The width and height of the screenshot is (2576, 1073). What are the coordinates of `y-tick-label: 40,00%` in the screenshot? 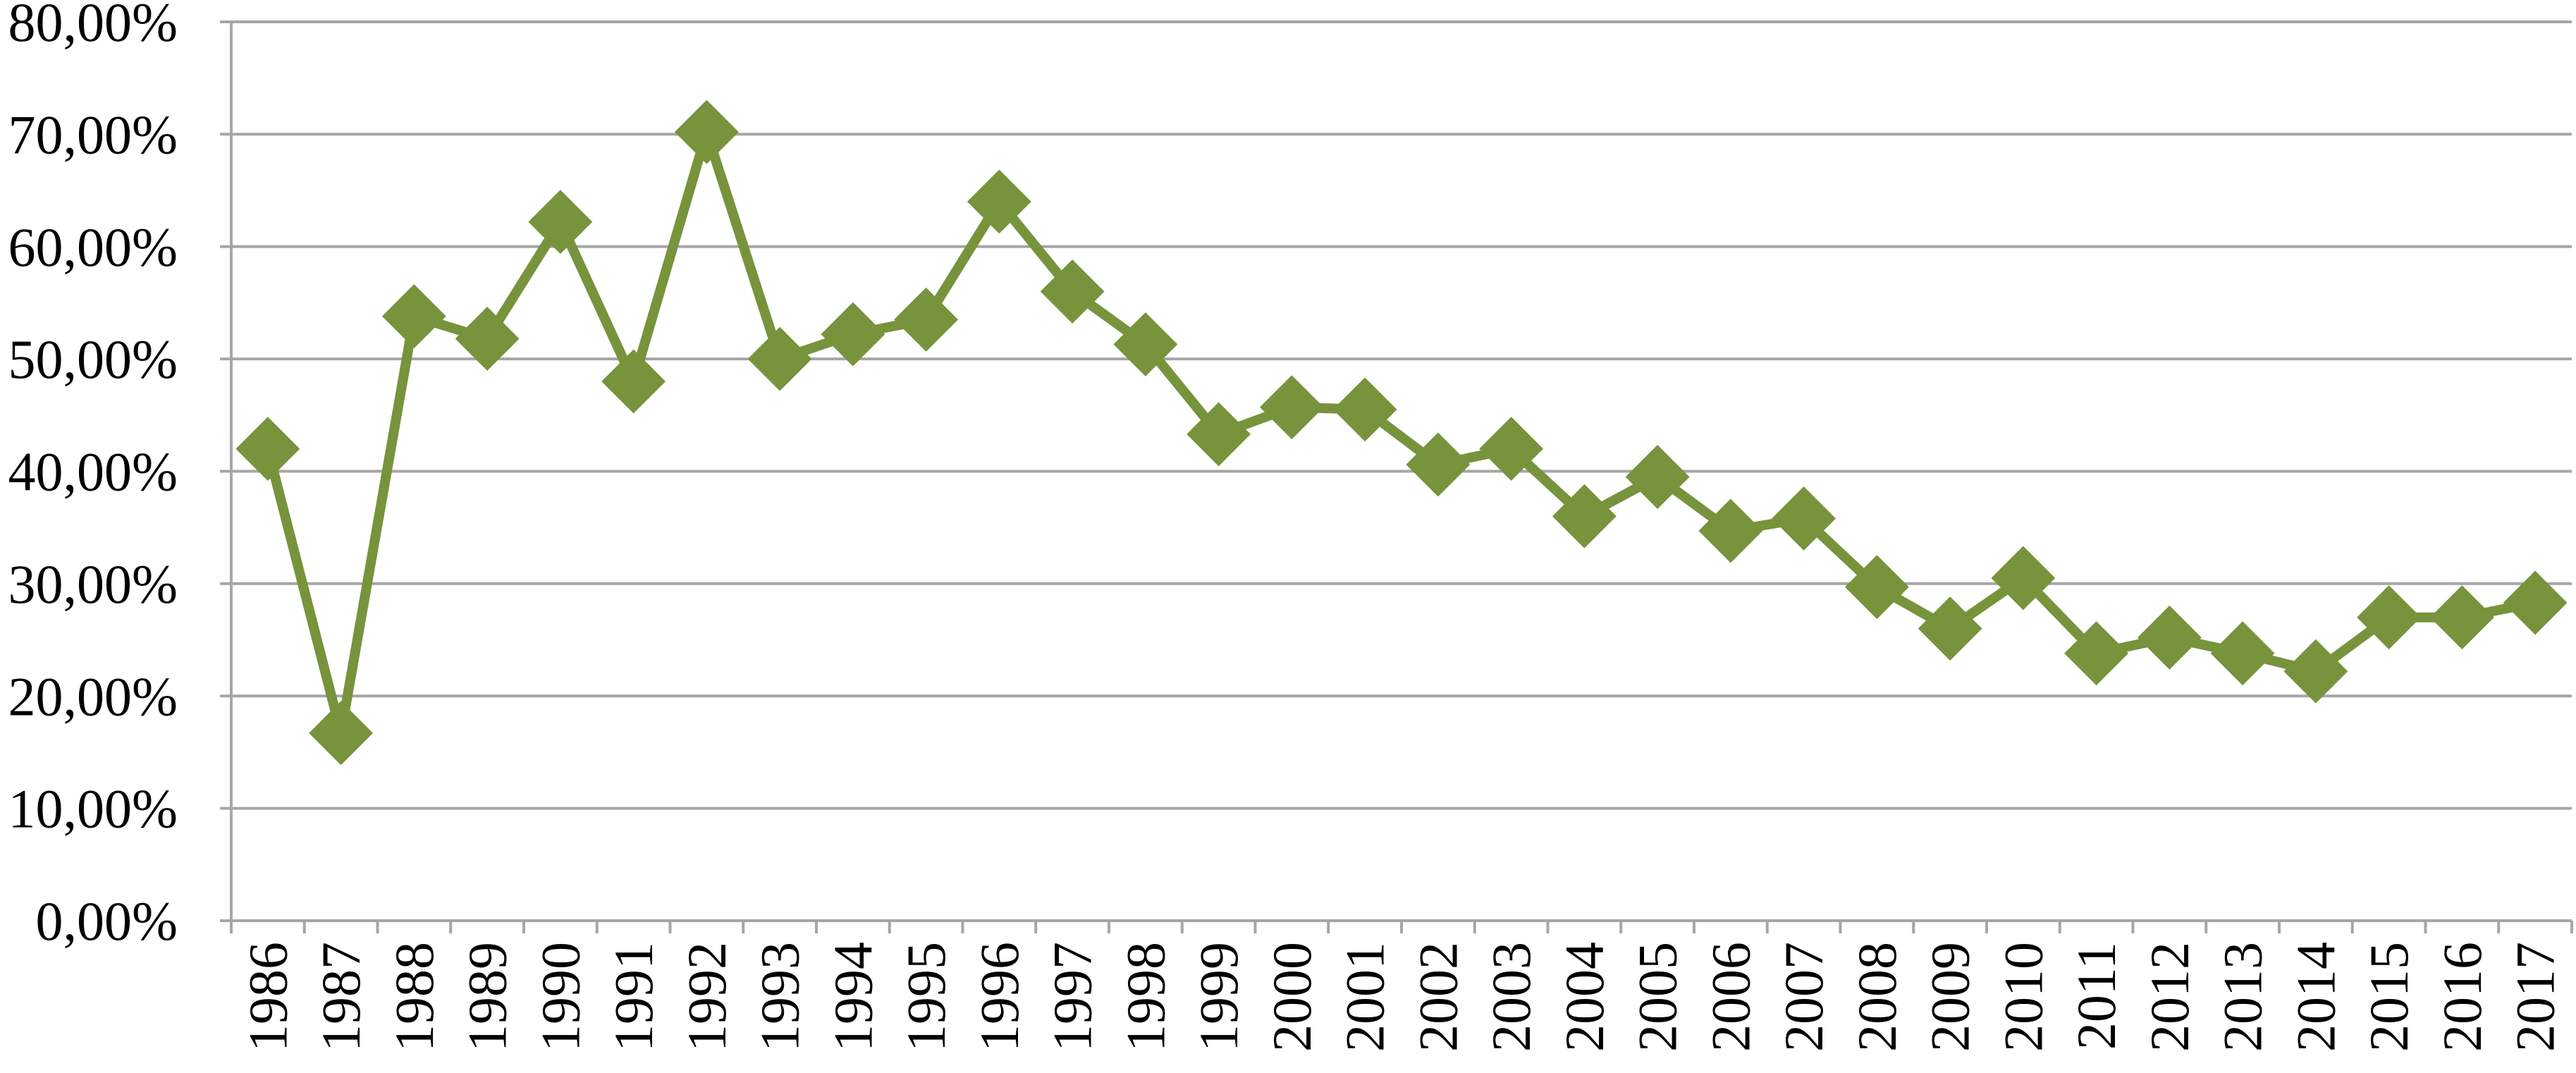 It's located at (93, 472).